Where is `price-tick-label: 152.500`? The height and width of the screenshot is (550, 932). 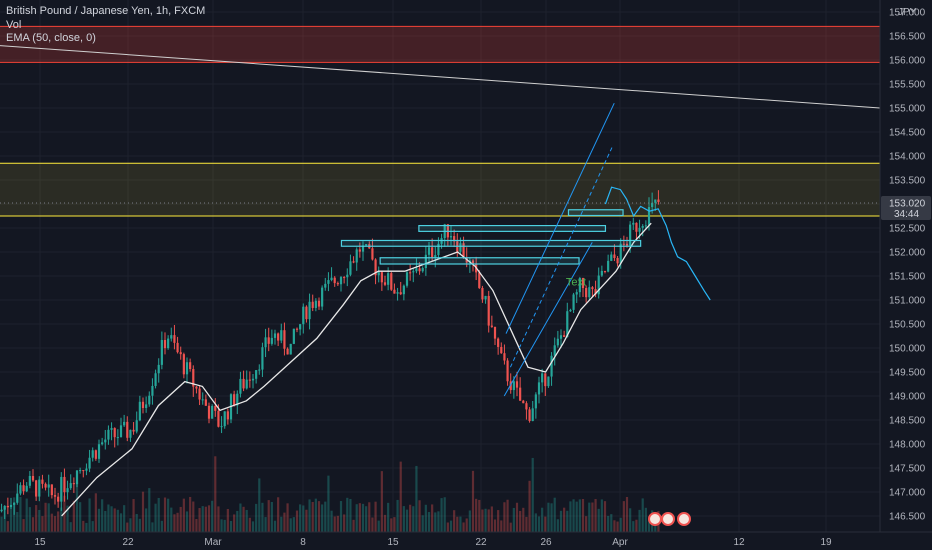
price-tick-label: 152.500 is located at coordinates (907, 229).